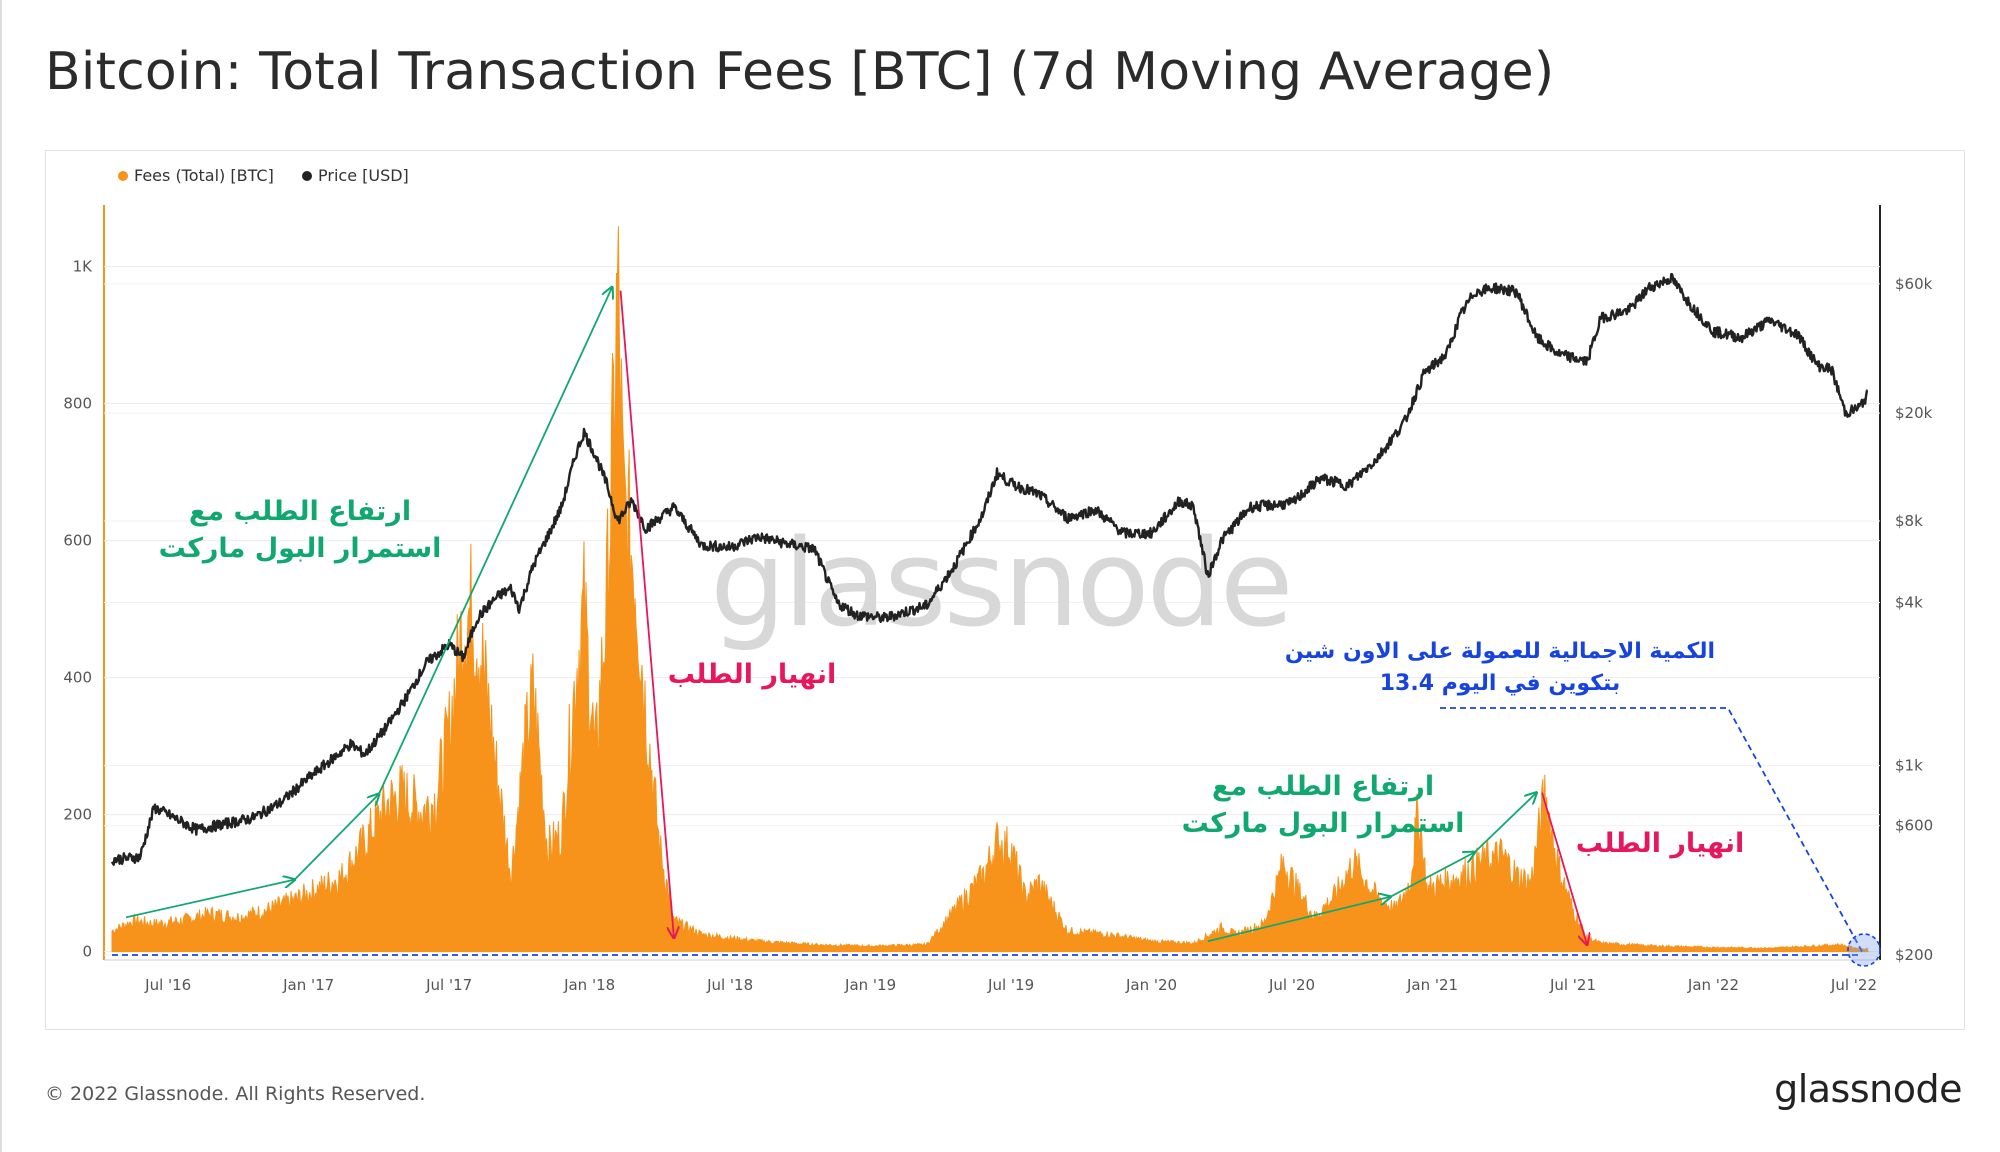  What do you see at coordinates (78, 609) in the screenshot?
I see `left-axis-ticks: 0 200 400 600 800 1K` at bounding box center [78, 609].